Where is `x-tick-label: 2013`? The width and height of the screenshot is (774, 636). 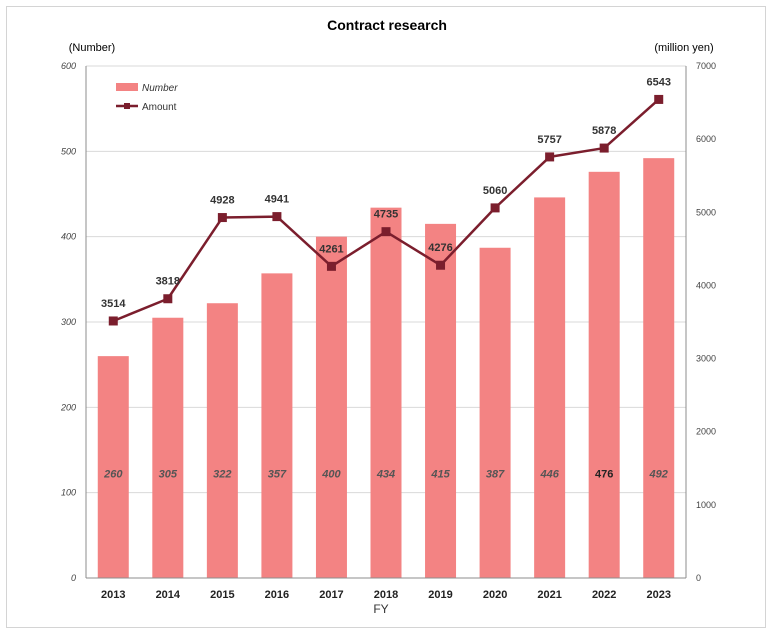 x-tick-label: 2013 is located at coordinates (113, 595).